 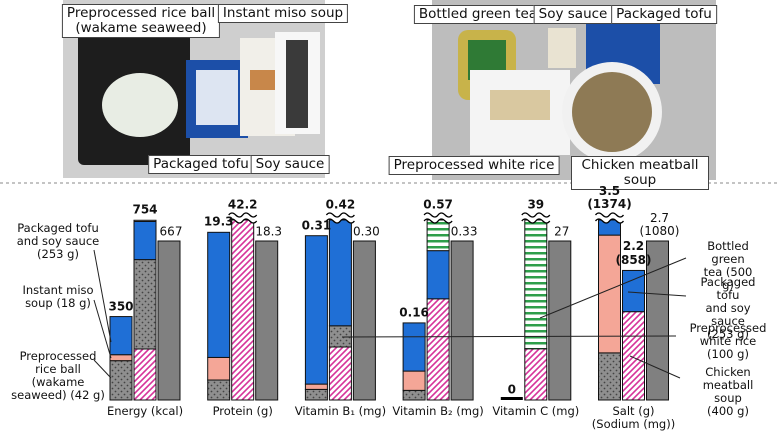 What do you see at coordinates (283, 14) in the screenshot?
I see `photo-label: Instant miso soup` at bounding box center [283, 14].